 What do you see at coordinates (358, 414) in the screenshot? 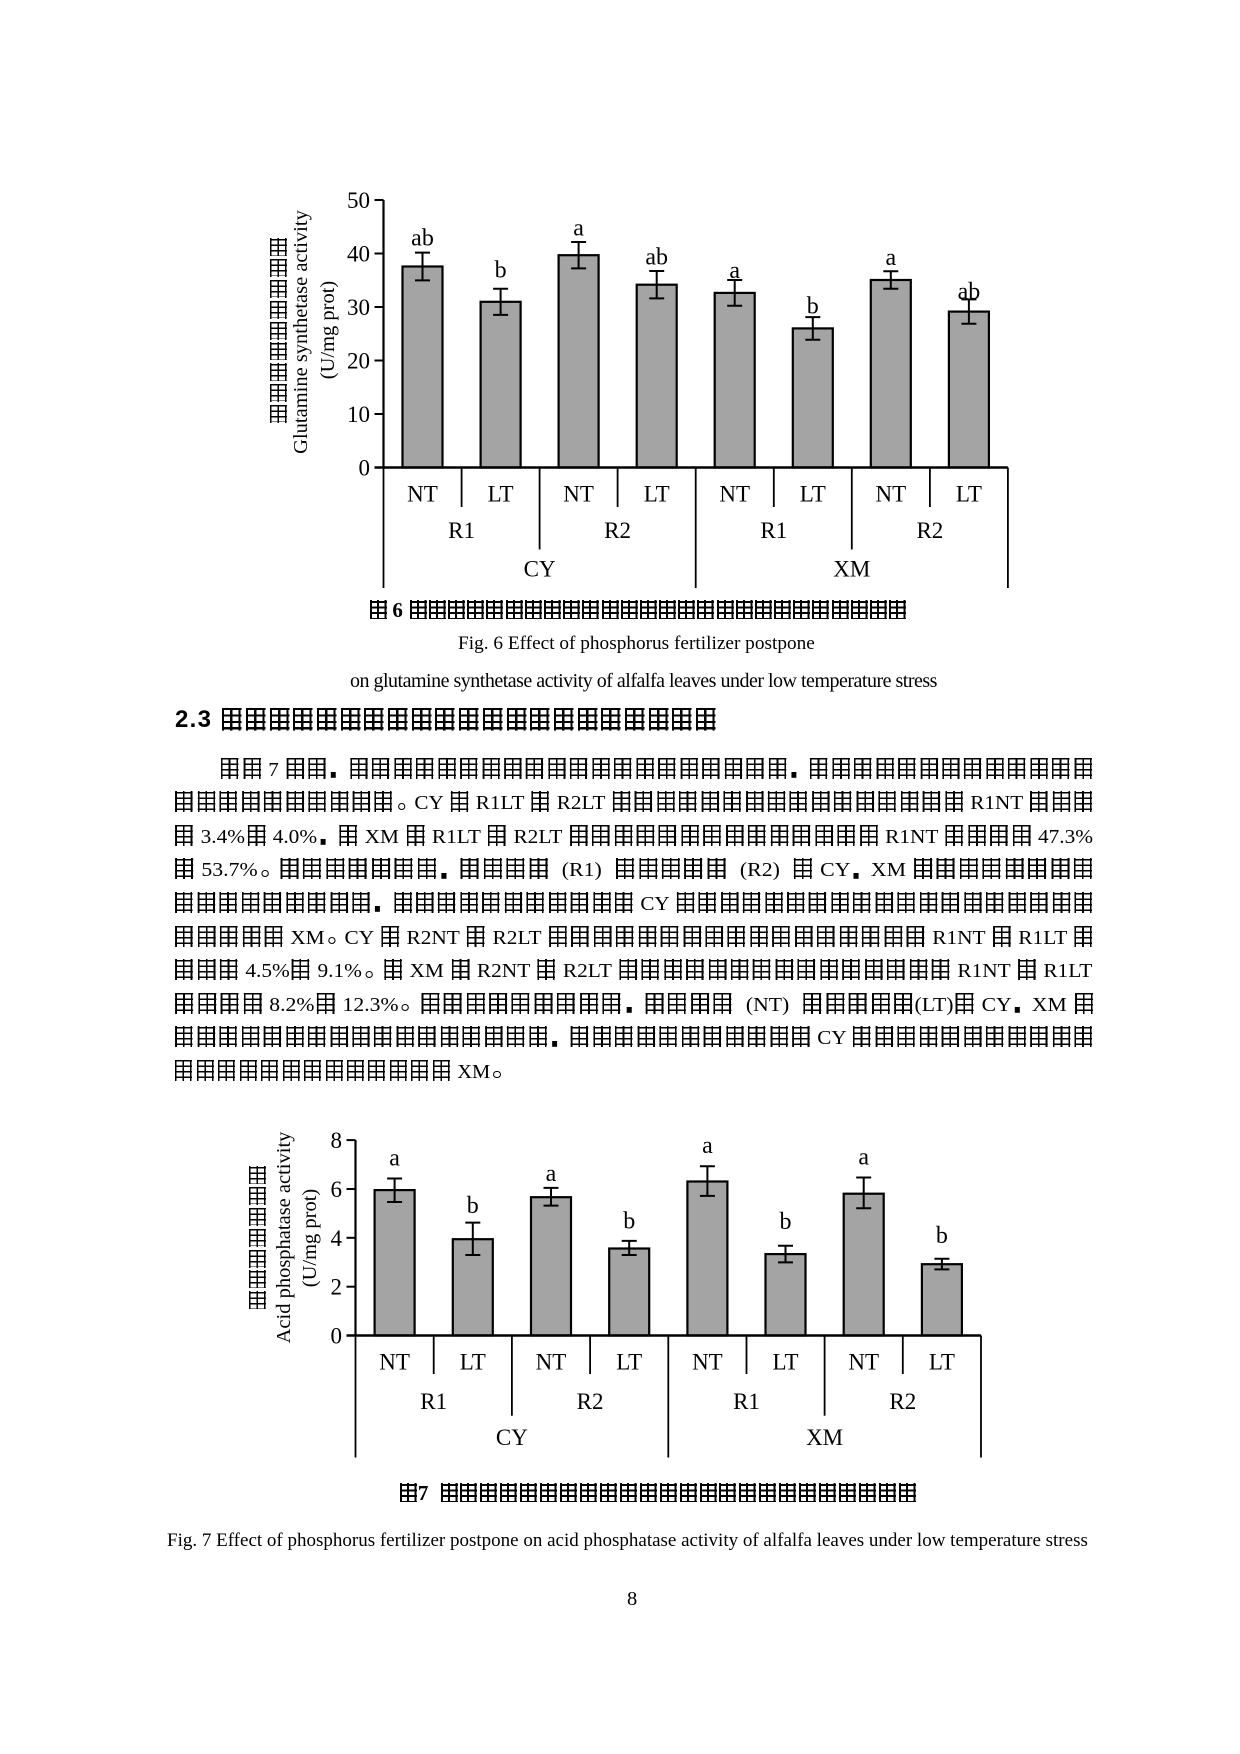
I see `svg-text: 10` at bounding box center [358, 414].